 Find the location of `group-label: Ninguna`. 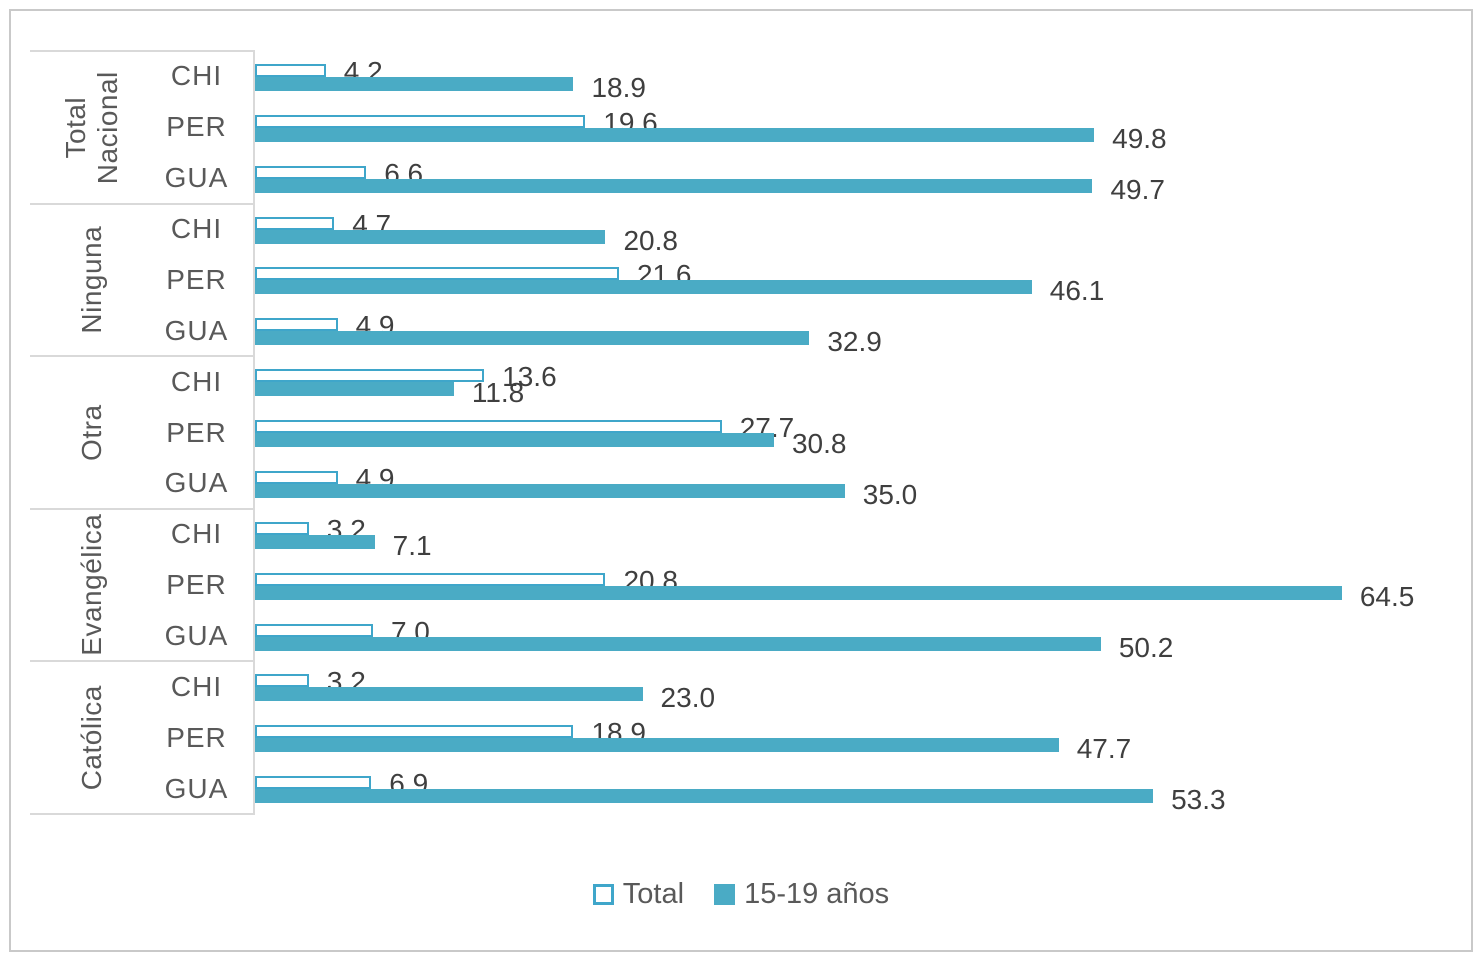

group-label: Ninguna is located at coordinates (91, 279).